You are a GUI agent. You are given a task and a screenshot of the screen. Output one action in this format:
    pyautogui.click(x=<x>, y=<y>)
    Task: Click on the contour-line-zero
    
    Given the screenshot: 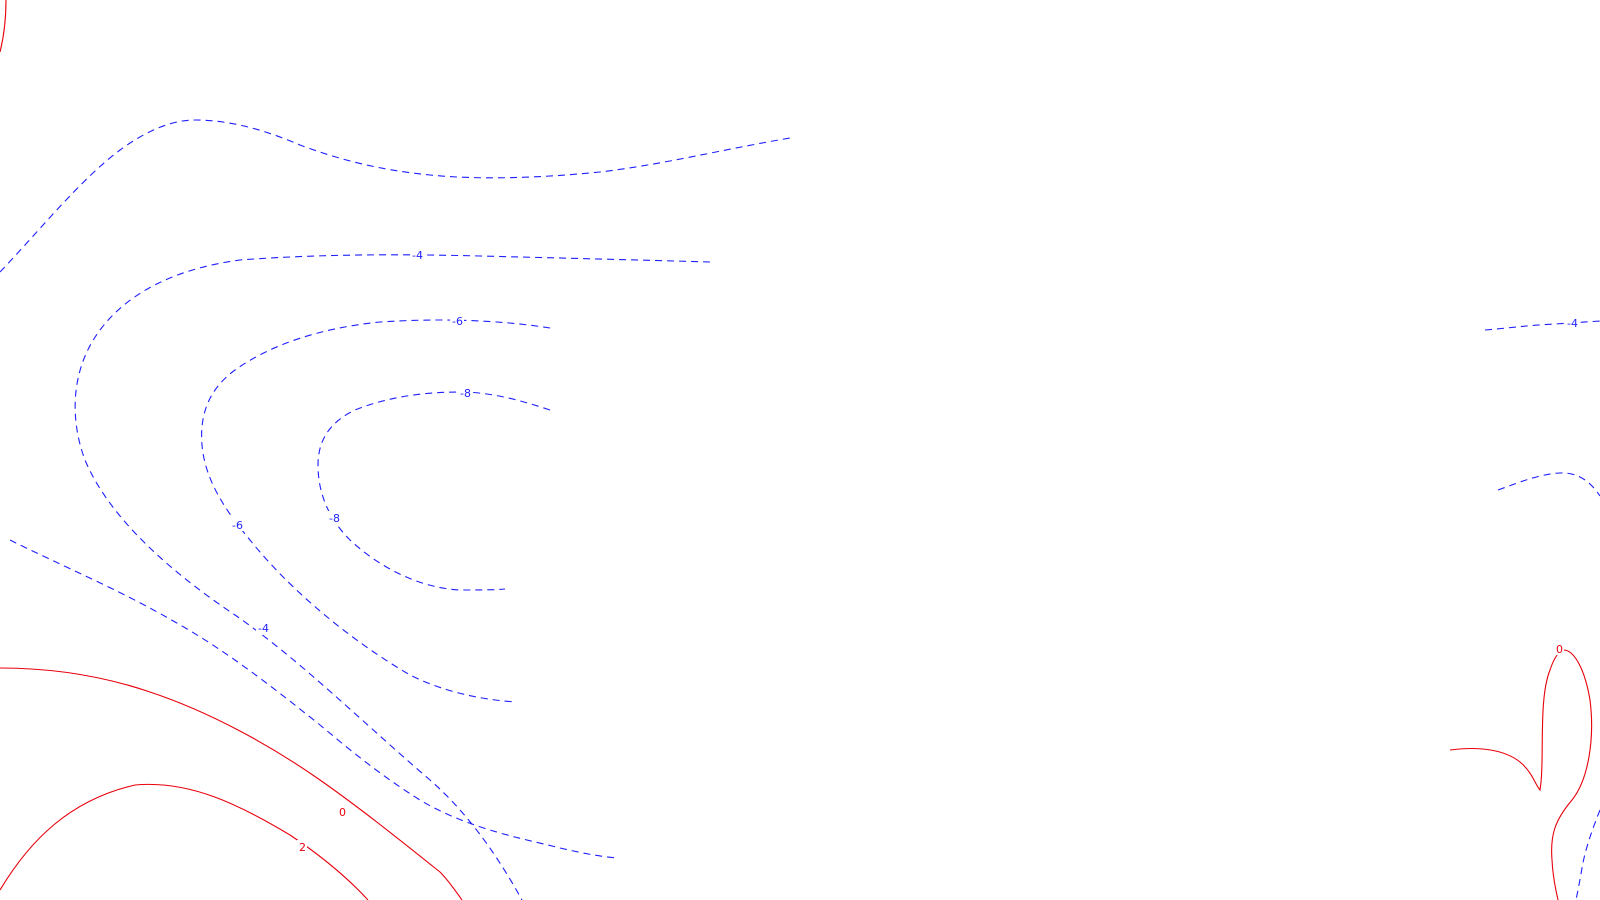 What is the action you would take?
    pyautogui.click(x=231, y=783)
    